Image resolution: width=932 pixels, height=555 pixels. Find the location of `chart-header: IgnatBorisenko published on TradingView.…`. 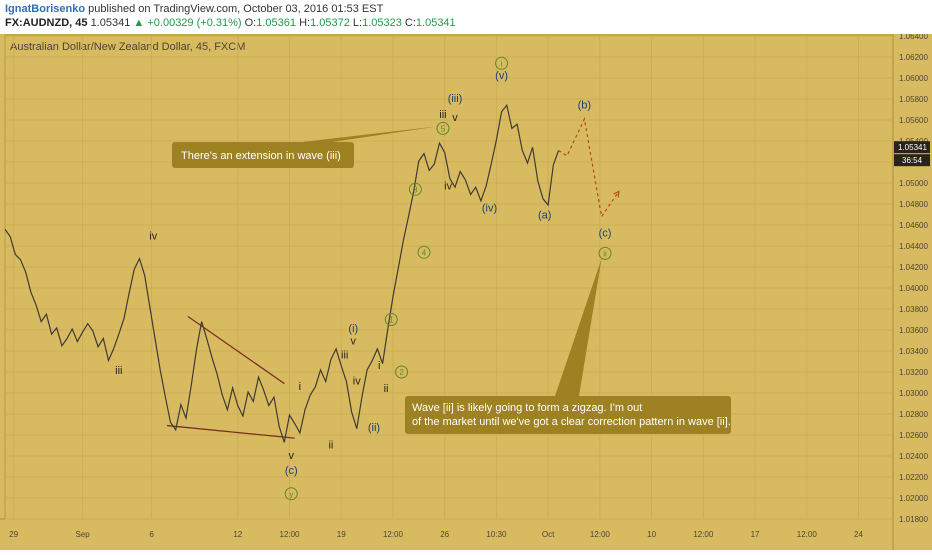

chart-header: IgnatBorisenko published on TradingView.… is located at coordinates (466, 17).